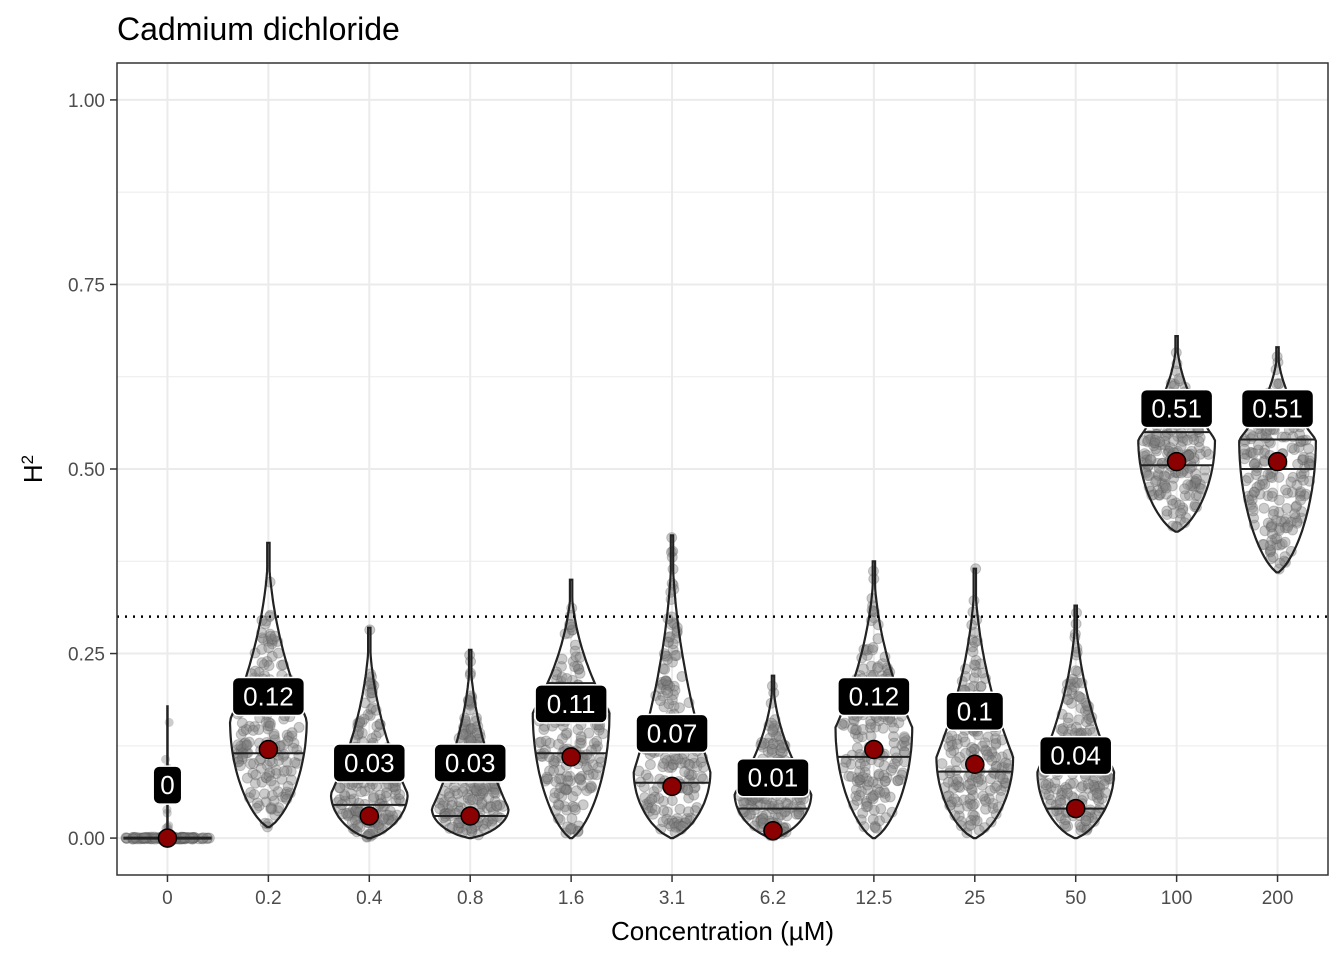 This screenshot has width=1344, height=960. Describe the element at coordinates (33, 469) in the screenshot. I see `y-axis-title: H2` at that location.